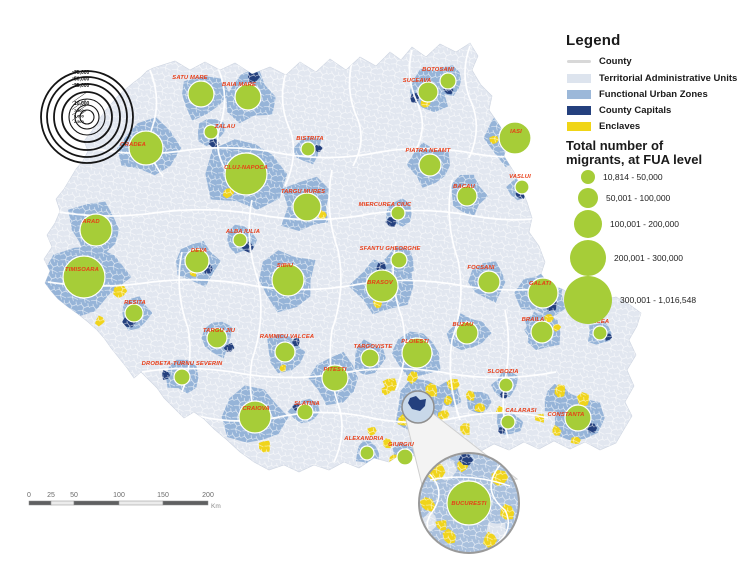  I want to click on scale-bar-unit: Km, so click(216, 506).